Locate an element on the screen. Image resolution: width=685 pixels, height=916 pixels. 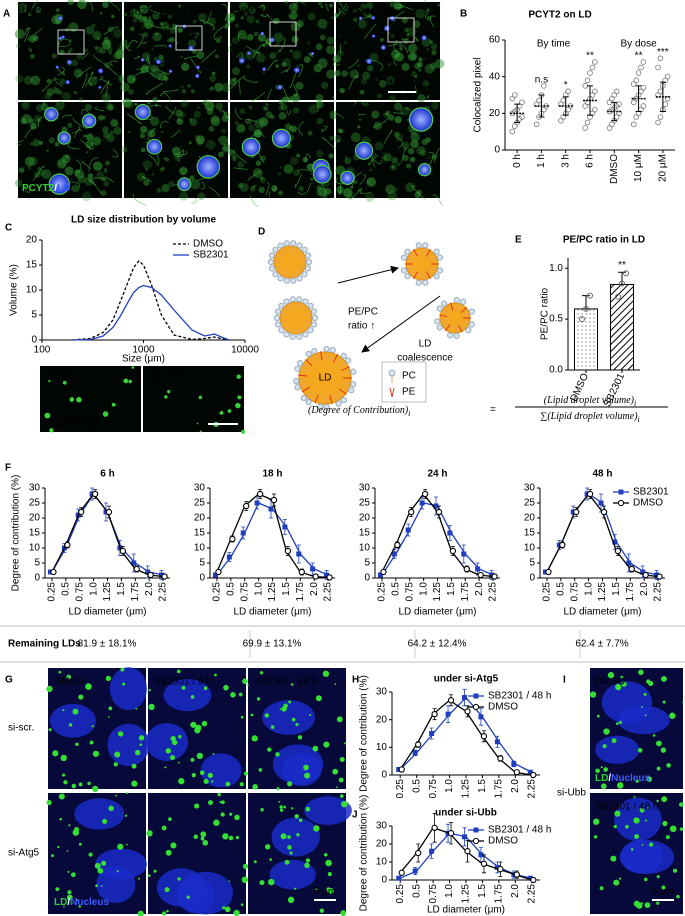
x-tick-label: 1.0 is located at coordinates (449, 786).